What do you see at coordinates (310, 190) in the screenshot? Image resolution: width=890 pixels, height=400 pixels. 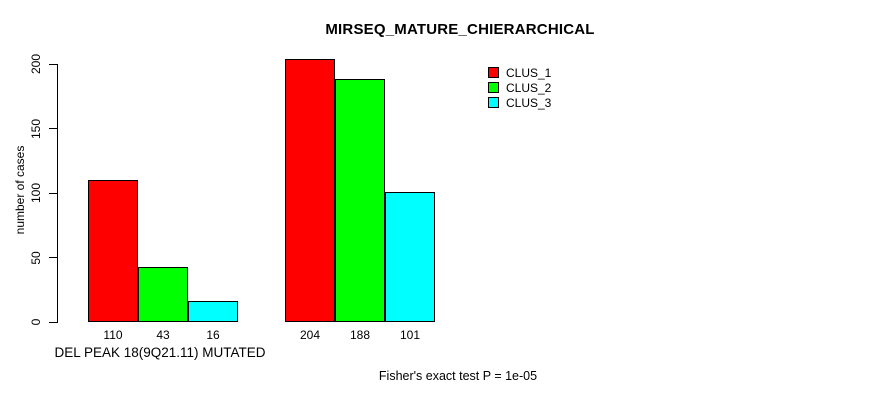 I see `bar-clus_1-group2` at bounding box center [310, 190].